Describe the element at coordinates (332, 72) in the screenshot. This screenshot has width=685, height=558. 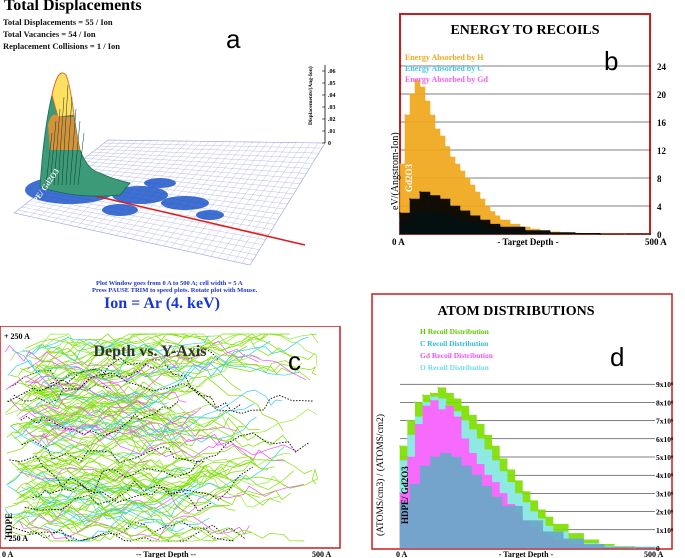
I see `z-tick-label: .06` at that location.